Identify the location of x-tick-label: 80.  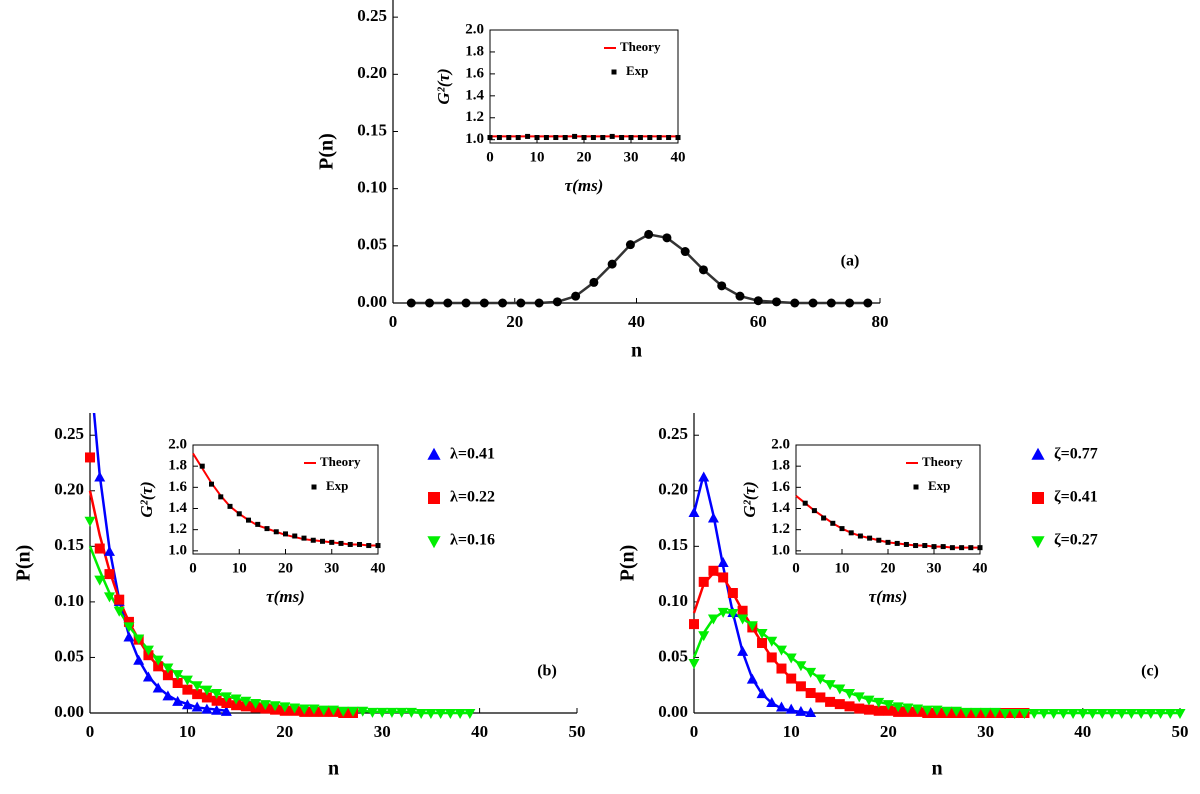
(880, 321).